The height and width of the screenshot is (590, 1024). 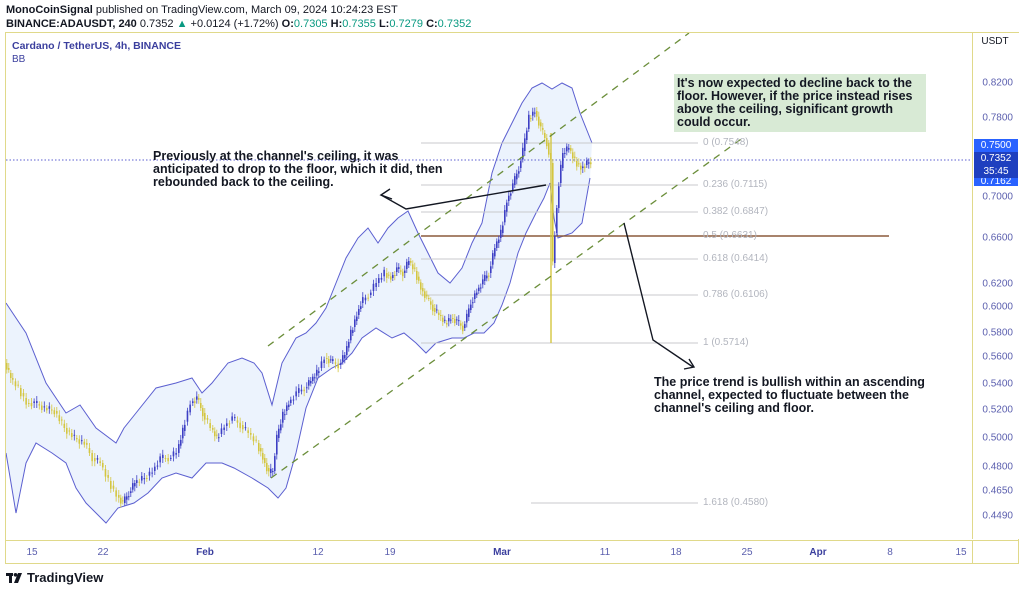 I want to click on arrow-down-annotation, so click(x=658, y=295).